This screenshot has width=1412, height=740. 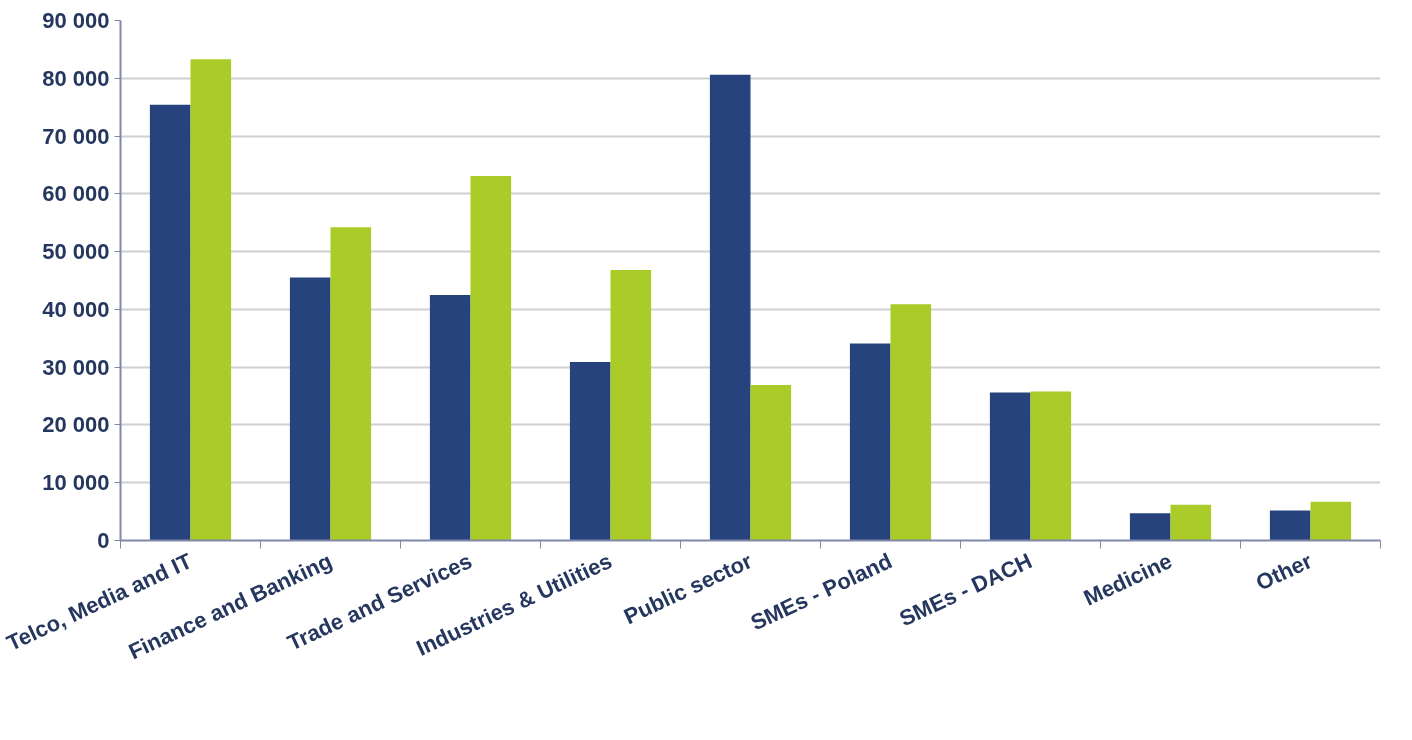 What do you see at coordinates (76, 20) in the screenshot?
I see `y-tick-label: 90 000` at bounding box center [76, 20].